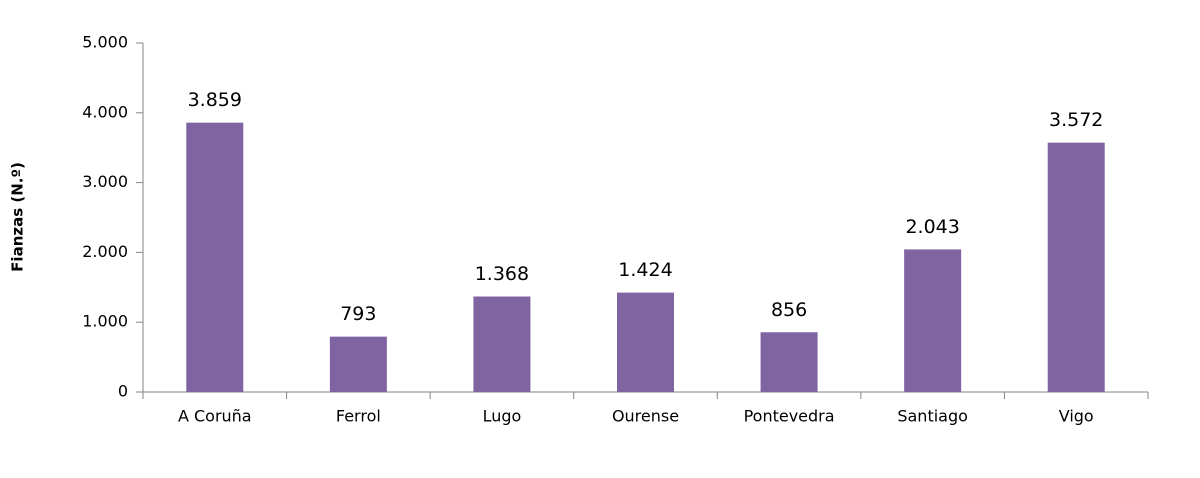 The height and width of the screenshot is (478, 1200). Describe the element at coordinates (932, 416) in the screenshot. I see `x-tick-label: Santiago` at that location.